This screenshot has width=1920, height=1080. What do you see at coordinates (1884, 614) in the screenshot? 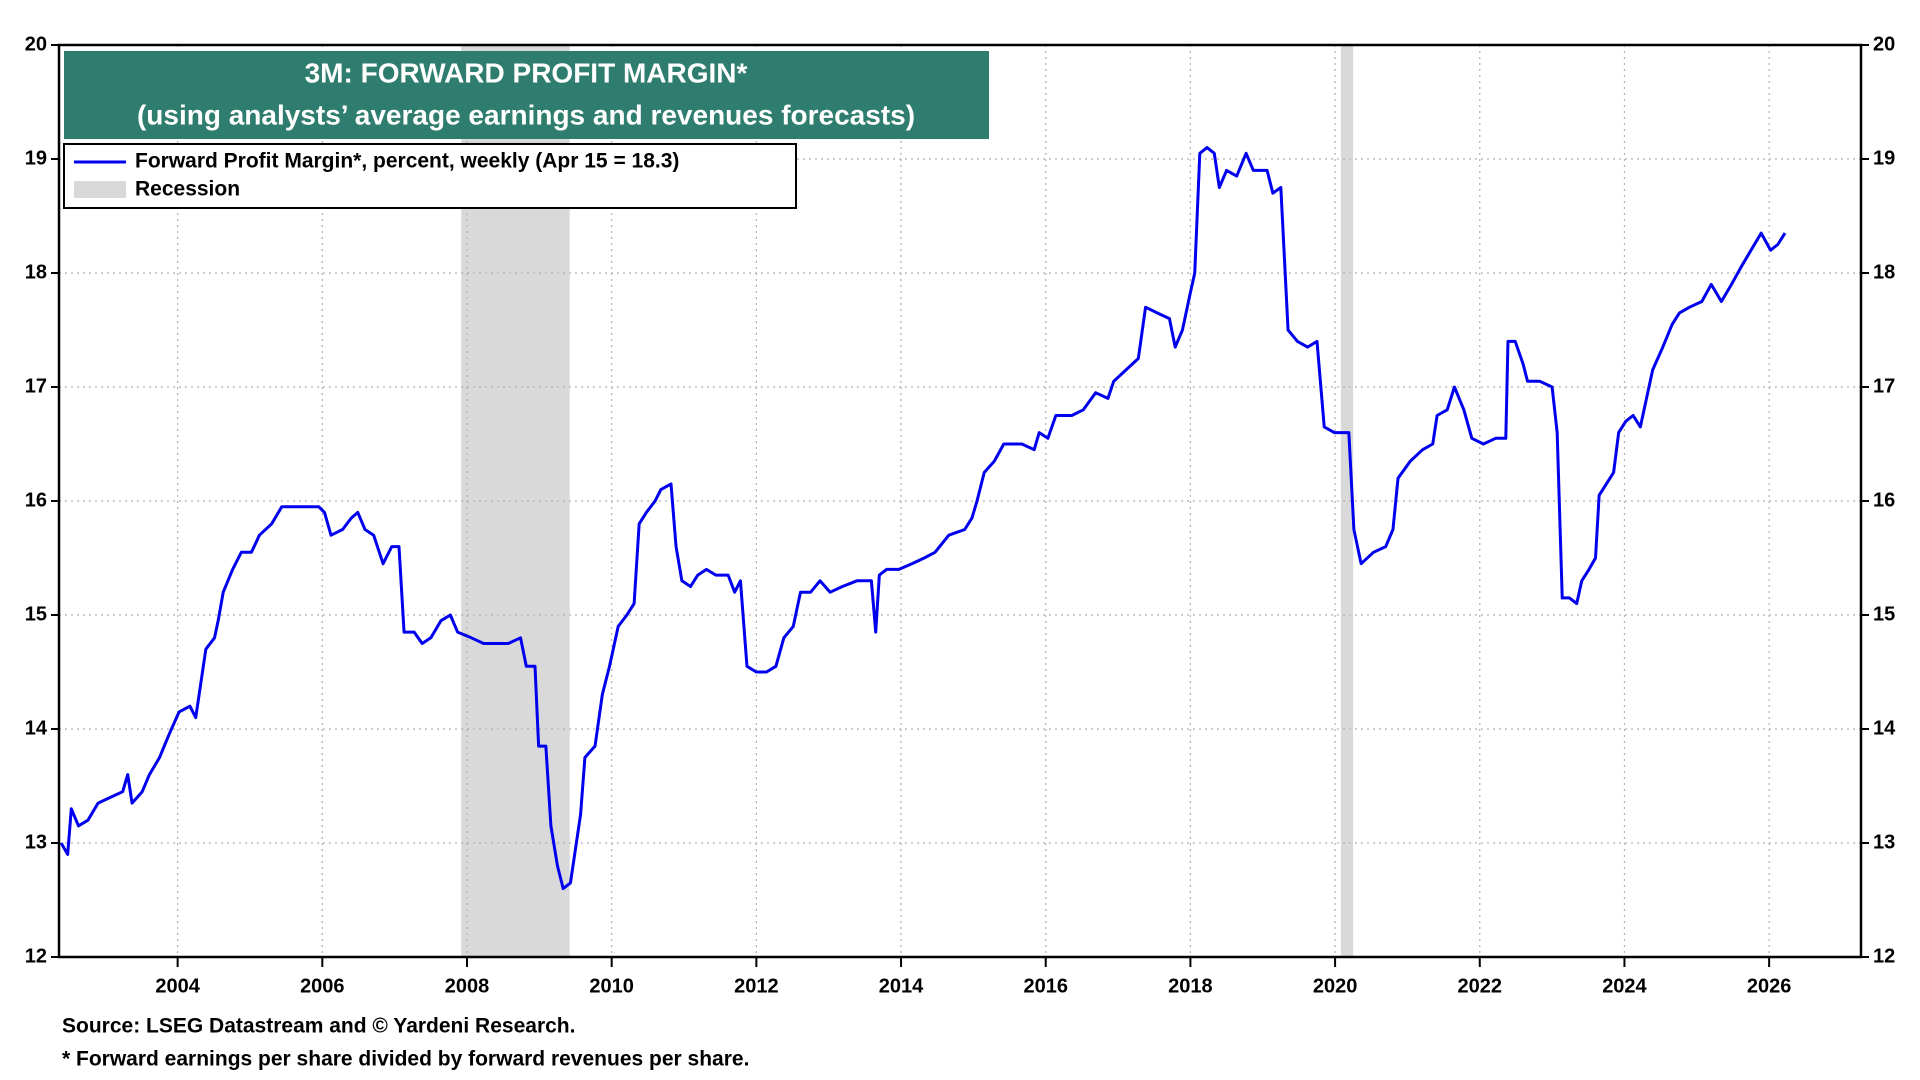
I see `y2-tick-label: 15` at bounding box center [1884, 614].